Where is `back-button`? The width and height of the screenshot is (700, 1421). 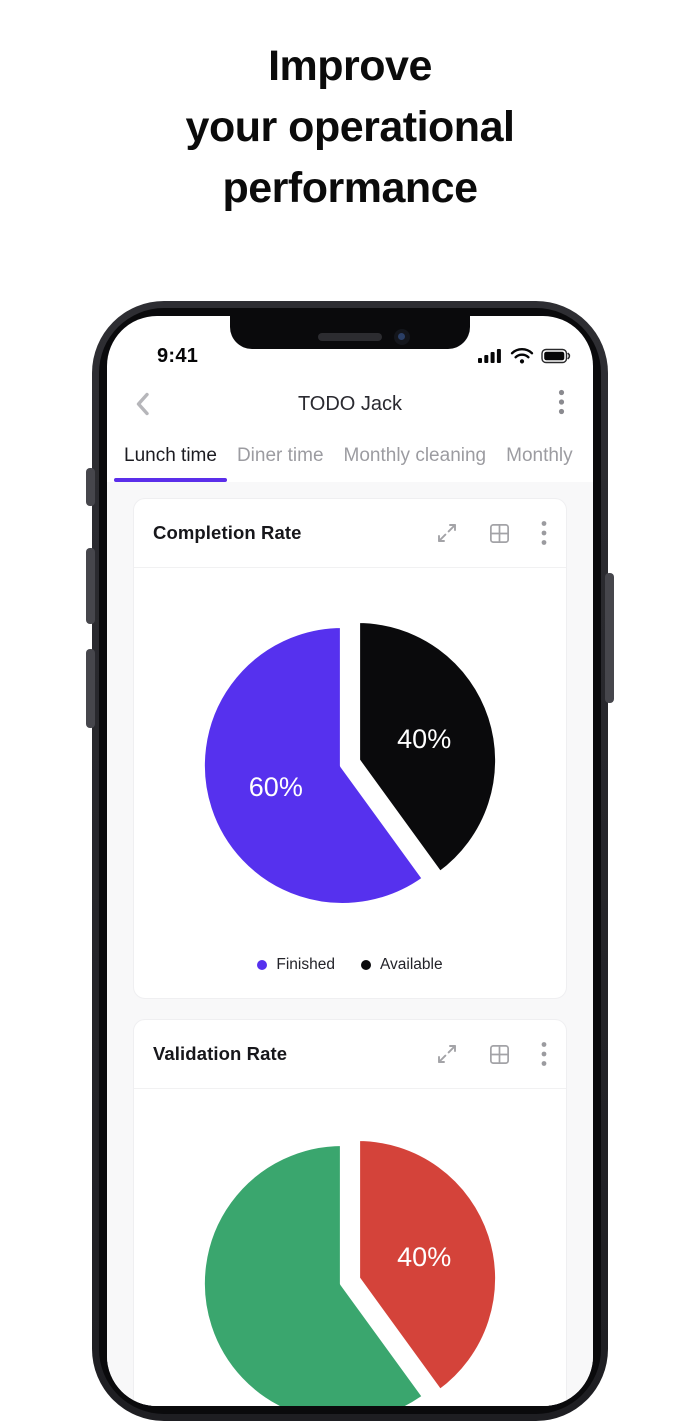
back-button is located at coordinates (149, 404).